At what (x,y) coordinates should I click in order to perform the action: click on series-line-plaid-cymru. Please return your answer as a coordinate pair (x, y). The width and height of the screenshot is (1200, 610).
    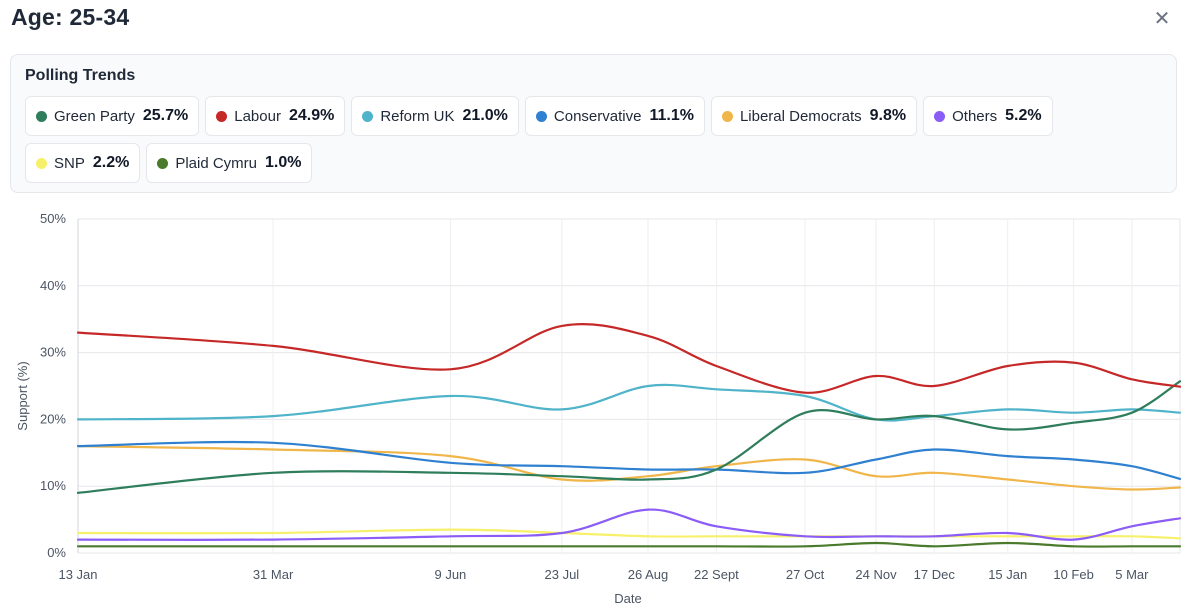
    Looking at the image, I should click on (629, 544).